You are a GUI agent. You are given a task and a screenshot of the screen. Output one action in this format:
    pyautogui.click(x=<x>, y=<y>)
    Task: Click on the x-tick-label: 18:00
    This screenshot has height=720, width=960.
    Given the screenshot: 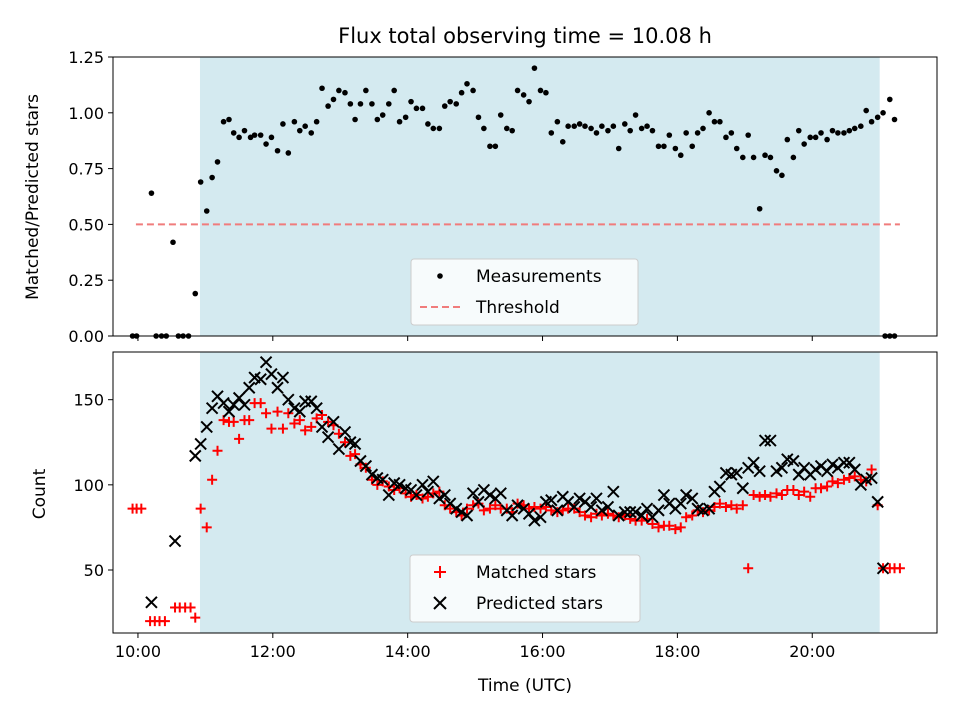 What is the action you would take?
    pyautogui.click(x=677, y=651)
    